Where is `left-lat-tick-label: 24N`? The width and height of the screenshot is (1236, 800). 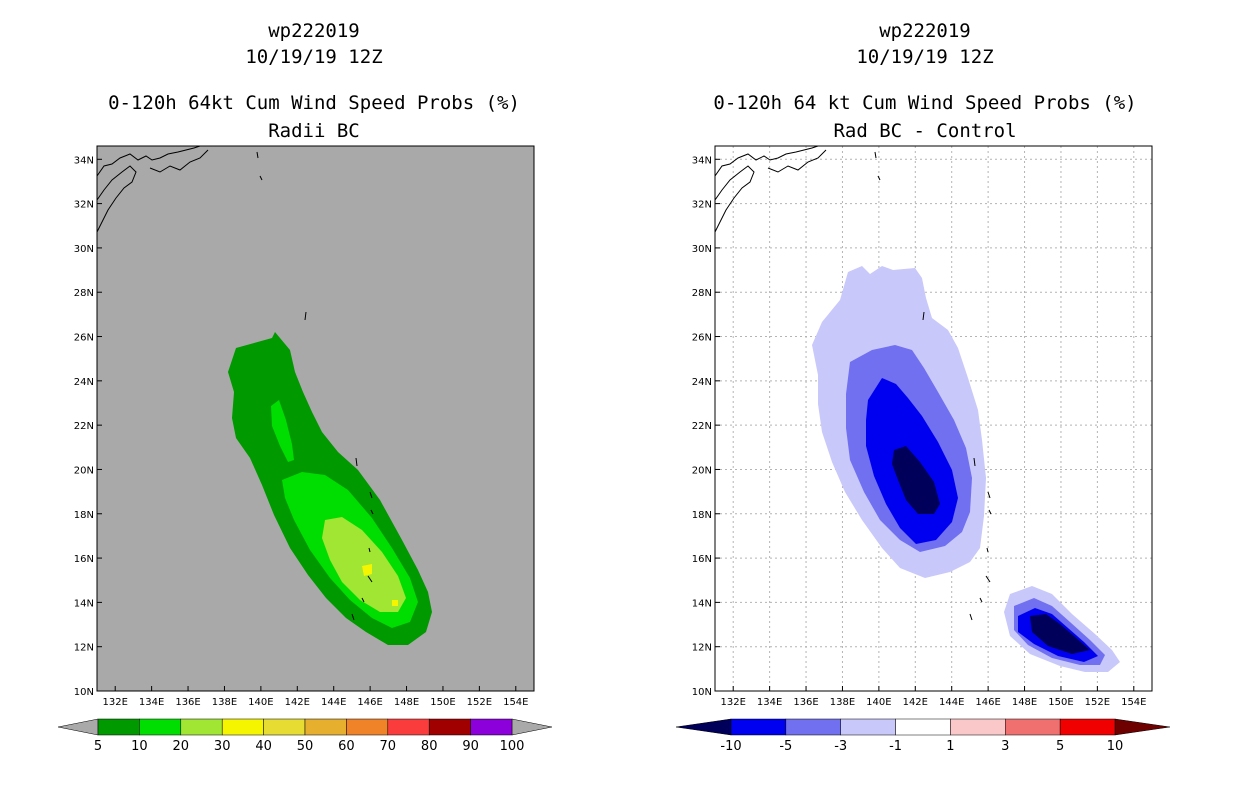
left-lat-tick-label: 24N is located at coordinates (84, 382).